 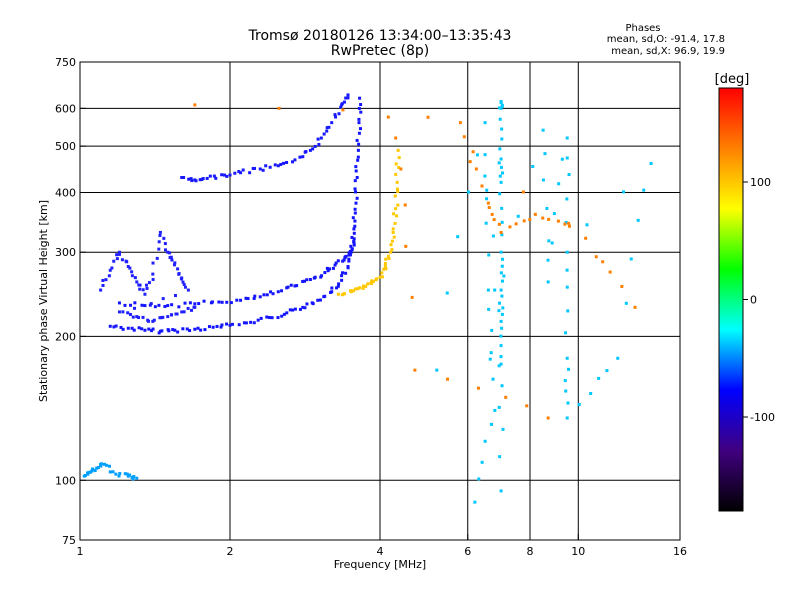 I want to click on y-tick-label: 100, so click(x=65, y=480).